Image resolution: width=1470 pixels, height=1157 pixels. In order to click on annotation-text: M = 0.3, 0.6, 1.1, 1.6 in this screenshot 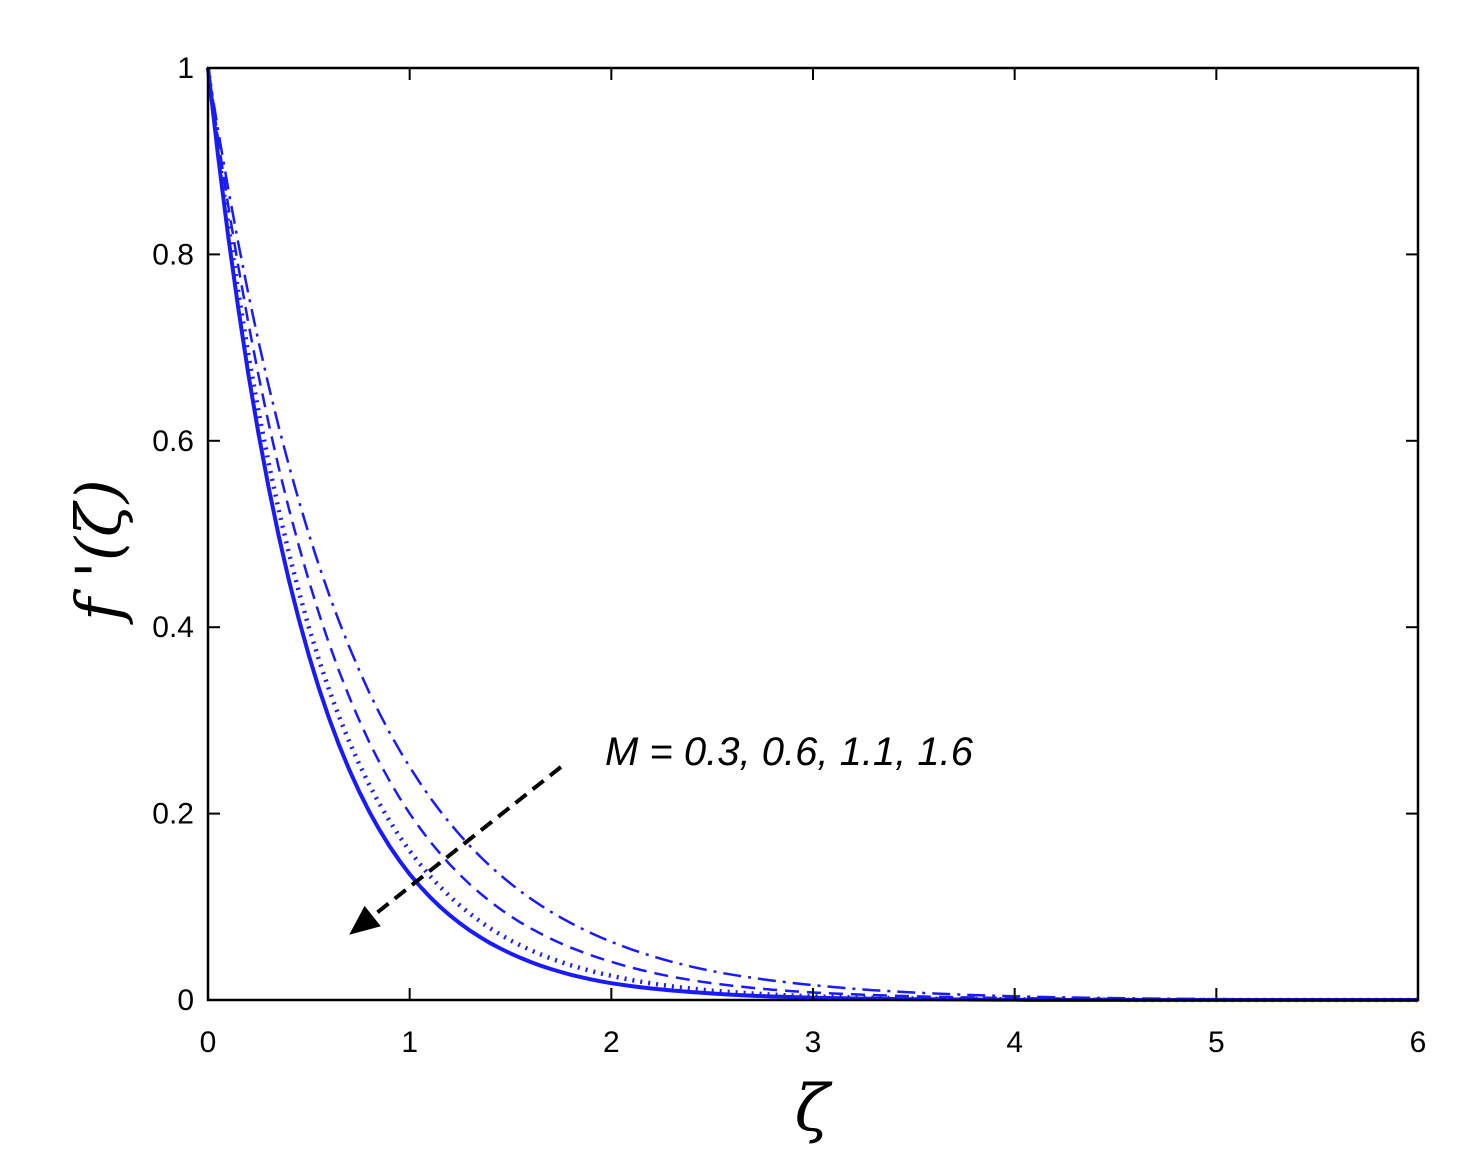, I will do `click(789, 752)`.